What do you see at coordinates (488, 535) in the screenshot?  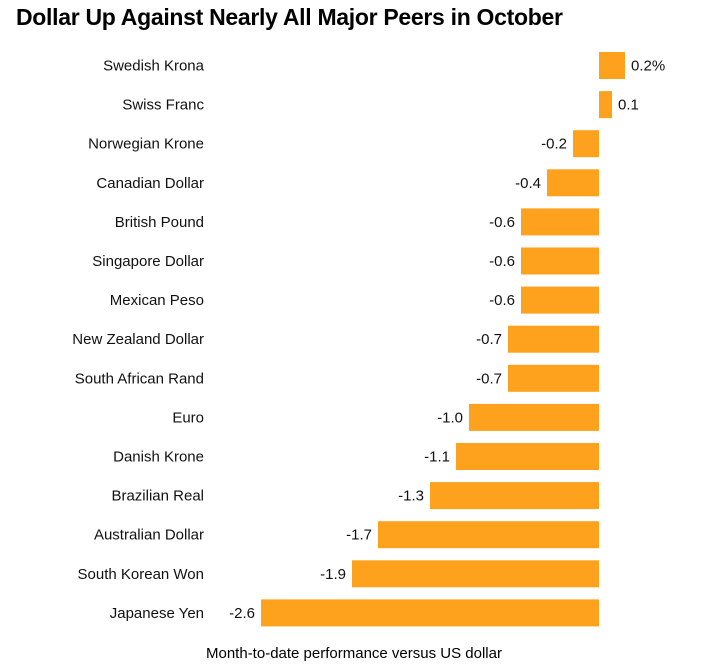 I see `bar-australian-dollar` at bounding box center [488, 535].